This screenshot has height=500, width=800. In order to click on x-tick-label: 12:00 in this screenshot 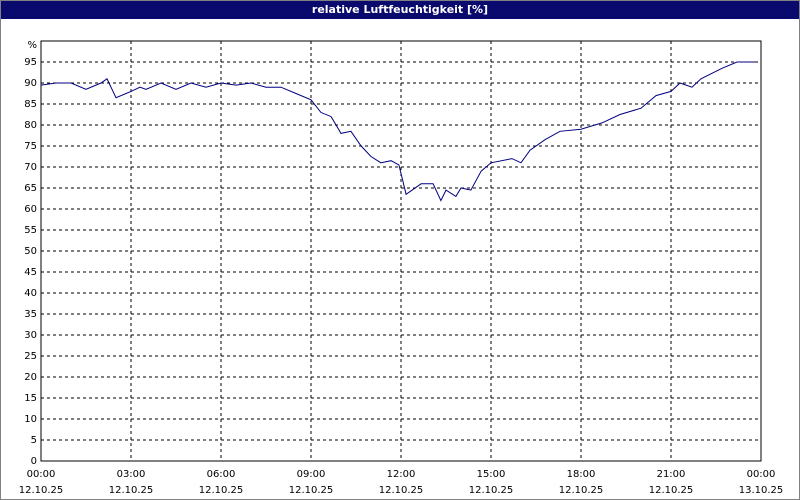, I will do `click(401, 474)`.